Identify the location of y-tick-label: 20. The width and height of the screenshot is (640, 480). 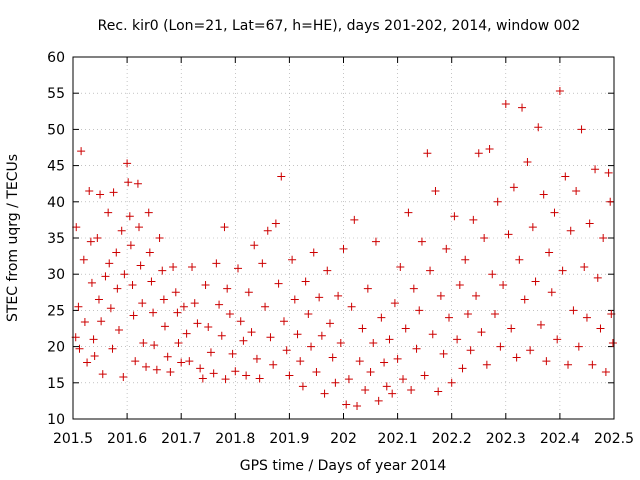
(56, 348).